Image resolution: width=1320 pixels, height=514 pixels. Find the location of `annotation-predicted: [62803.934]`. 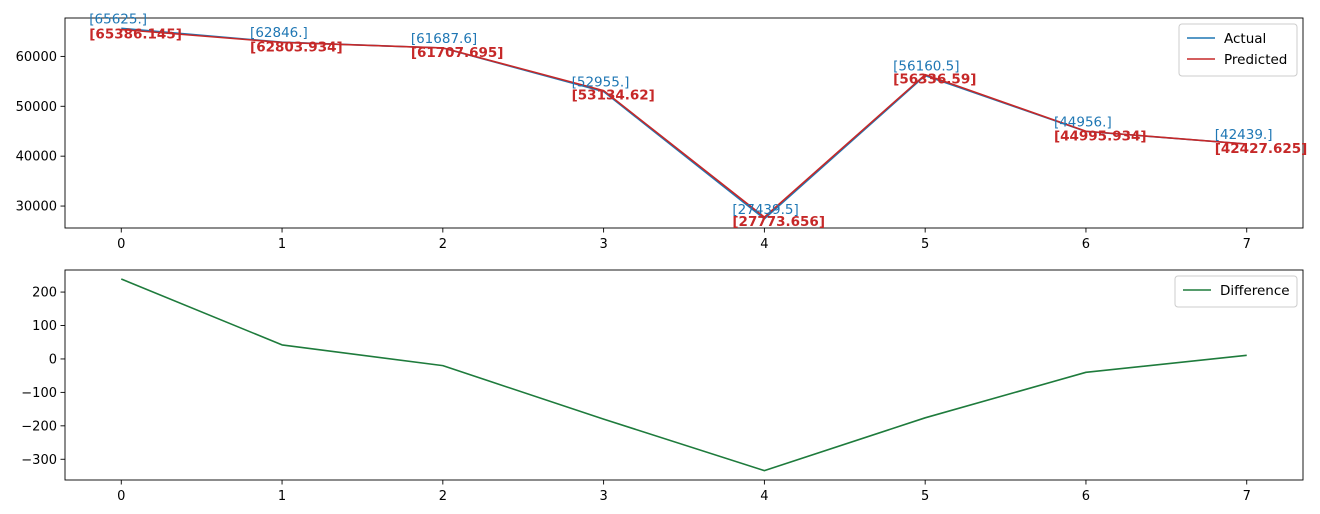

annotation-predicted: [62803.934] is located at coordinates (296, 47).